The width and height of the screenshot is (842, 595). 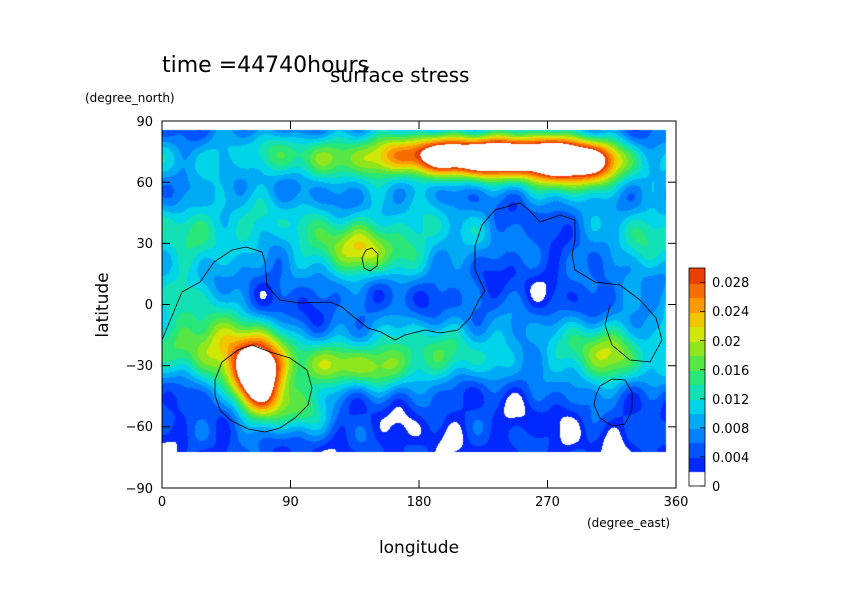 I want to click on y-axis-label: latitude, so click(x=103, y=304).